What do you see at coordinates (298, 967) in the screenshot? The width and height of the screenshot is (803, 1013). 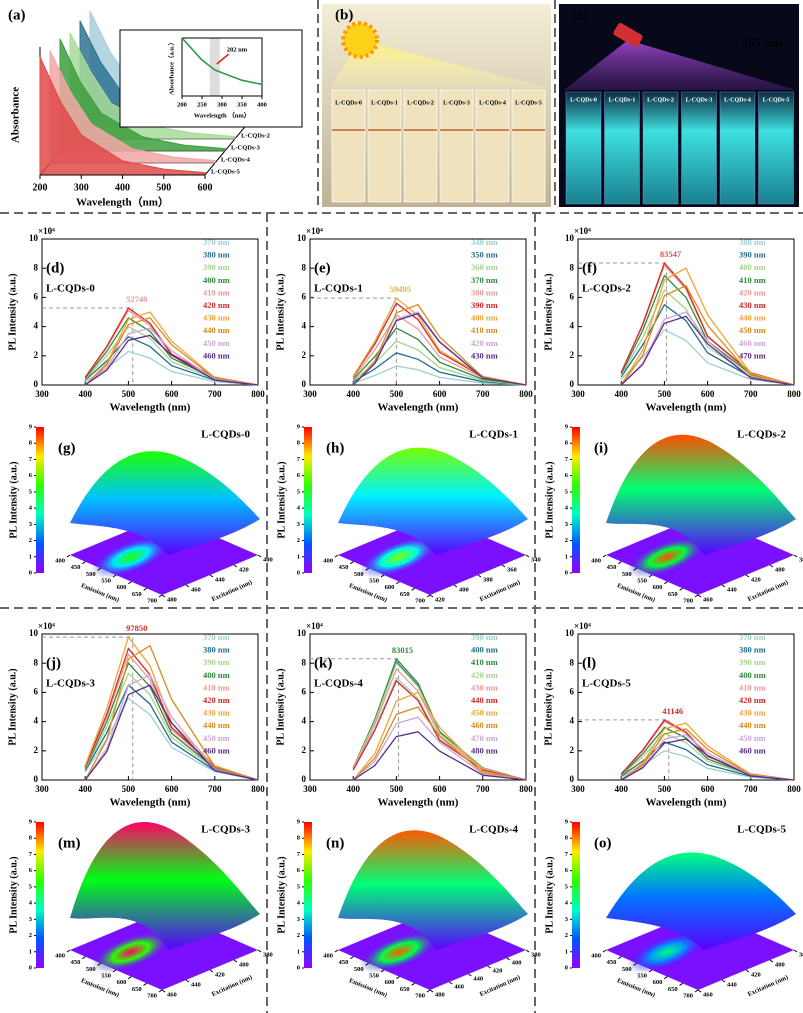 I see `colorbar-tick-label: 0` at bounding box center [298, 967].